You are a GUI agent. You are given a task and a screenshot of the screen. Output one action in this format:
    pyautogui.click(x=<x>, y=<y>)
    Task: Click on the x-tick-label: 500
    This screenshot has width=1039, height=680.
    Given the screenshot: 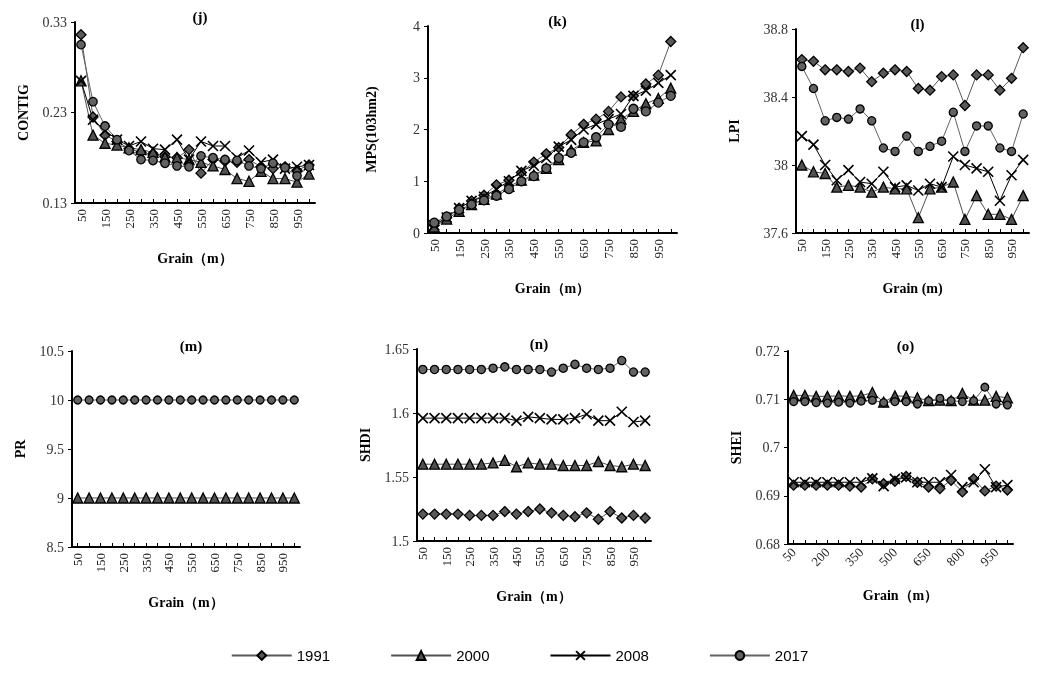 What is the action you would take?
    pyautogui.click(x=888, y=557)
    